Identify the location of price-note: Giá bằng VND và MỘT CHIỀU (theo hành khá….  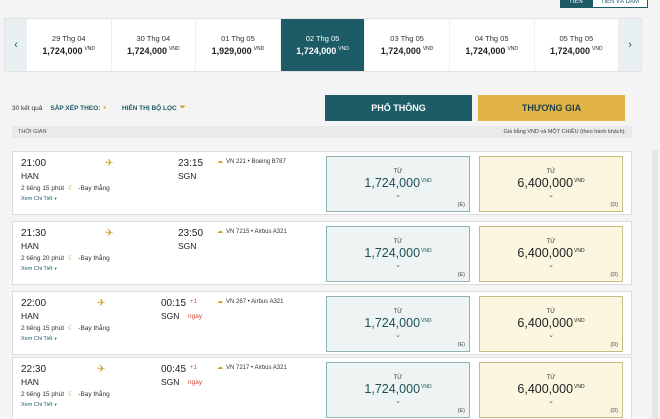
(564, 132).